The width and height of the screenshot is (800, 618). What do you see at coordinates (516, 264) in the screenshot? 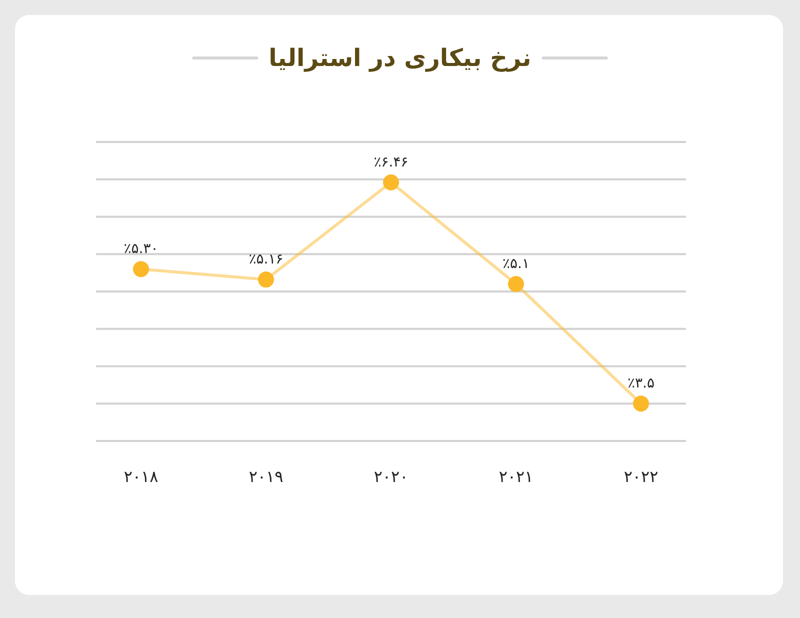
I see `data-label: ٪۵.۱` at bounding box center [516, 264].